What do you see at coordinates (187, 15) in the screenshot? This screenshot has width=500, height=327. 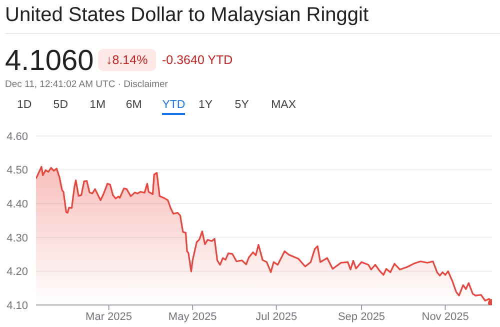 I see `chart-title: United States Dollar to Malaysian Ringgit` at bounding box center [187, 15].